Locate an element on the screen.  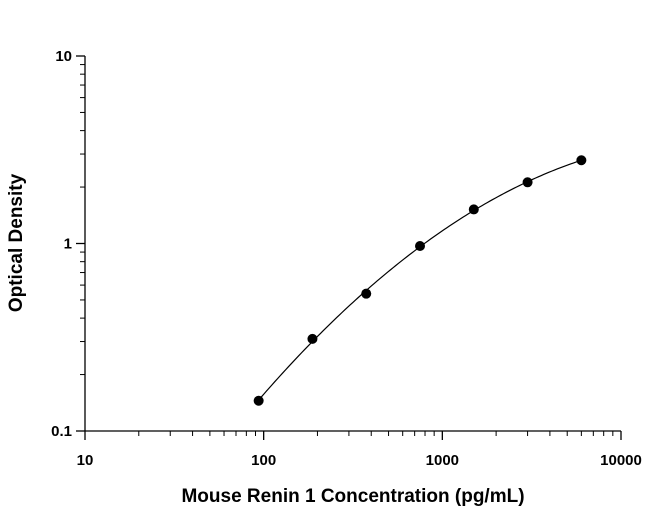
x-axis-title: Mouse Renin 1 Concentration (pg/mL) is located at coordinates (352, 496).